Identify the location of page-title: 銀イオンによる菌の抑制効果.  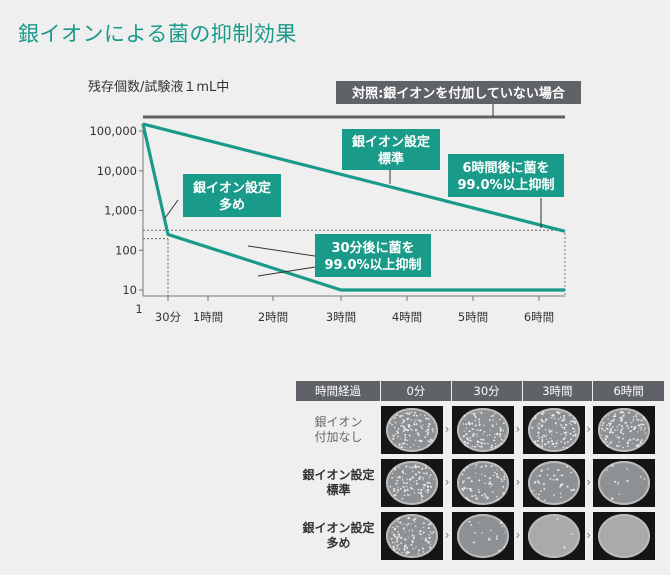
(157, 34).